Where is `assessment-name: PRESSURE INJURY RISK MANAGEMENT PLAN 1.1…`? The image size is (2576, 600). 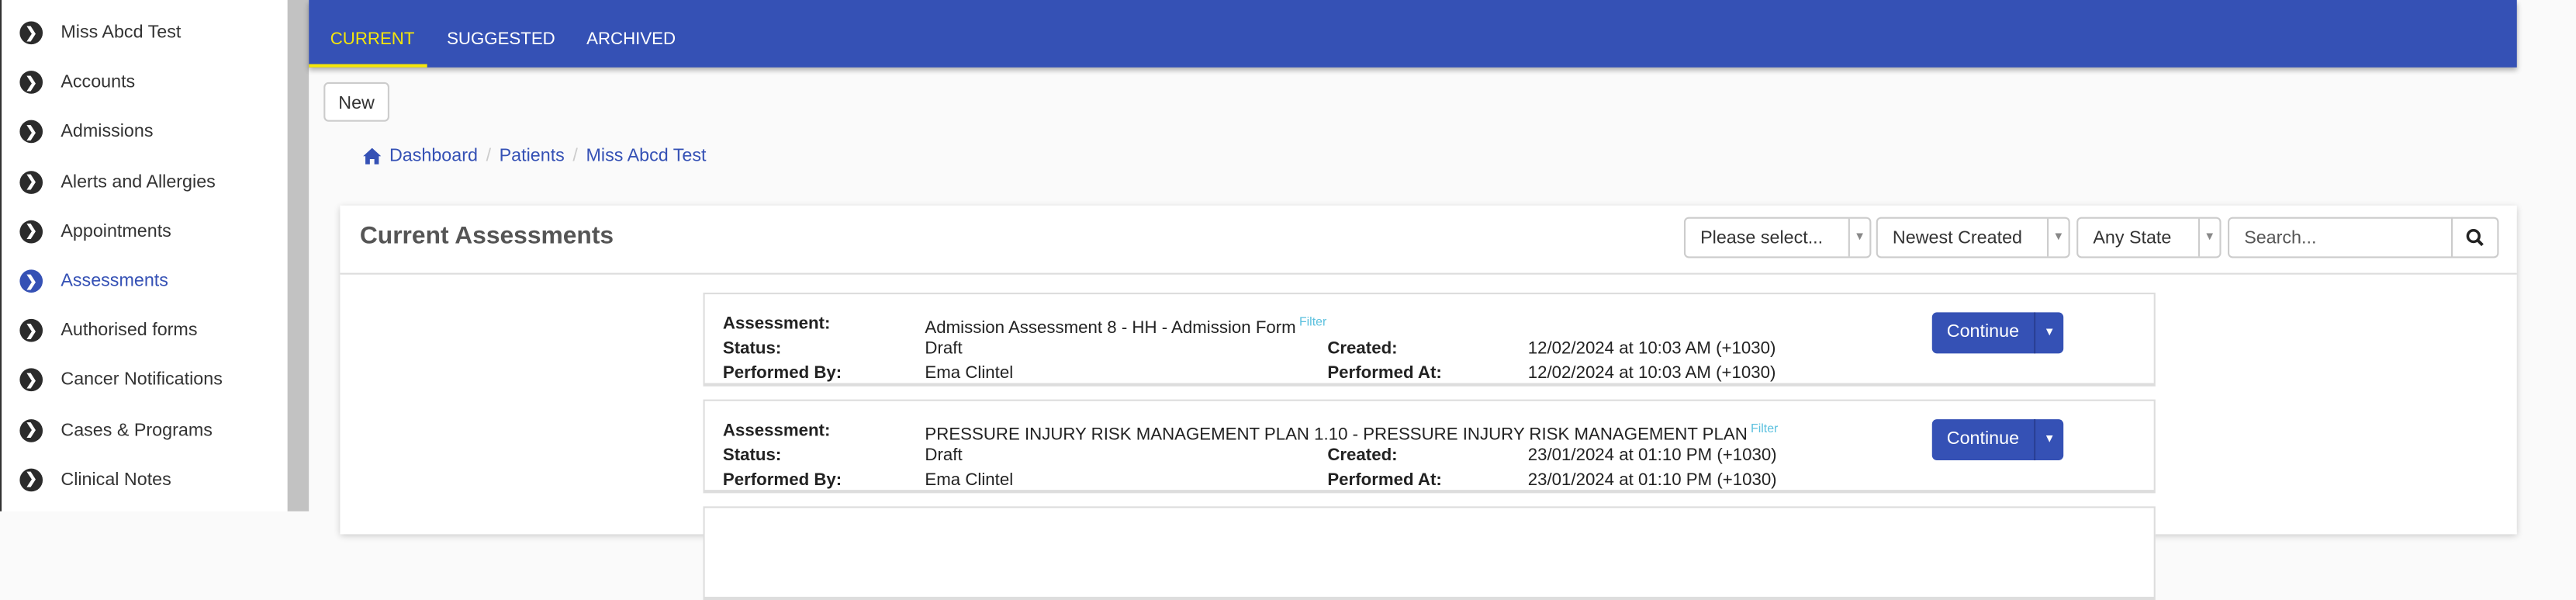
assessment-name: PRESSURE INJURY RISK MANAGEMENT PLAN 1.1… is located at coordinates (1351, 433).